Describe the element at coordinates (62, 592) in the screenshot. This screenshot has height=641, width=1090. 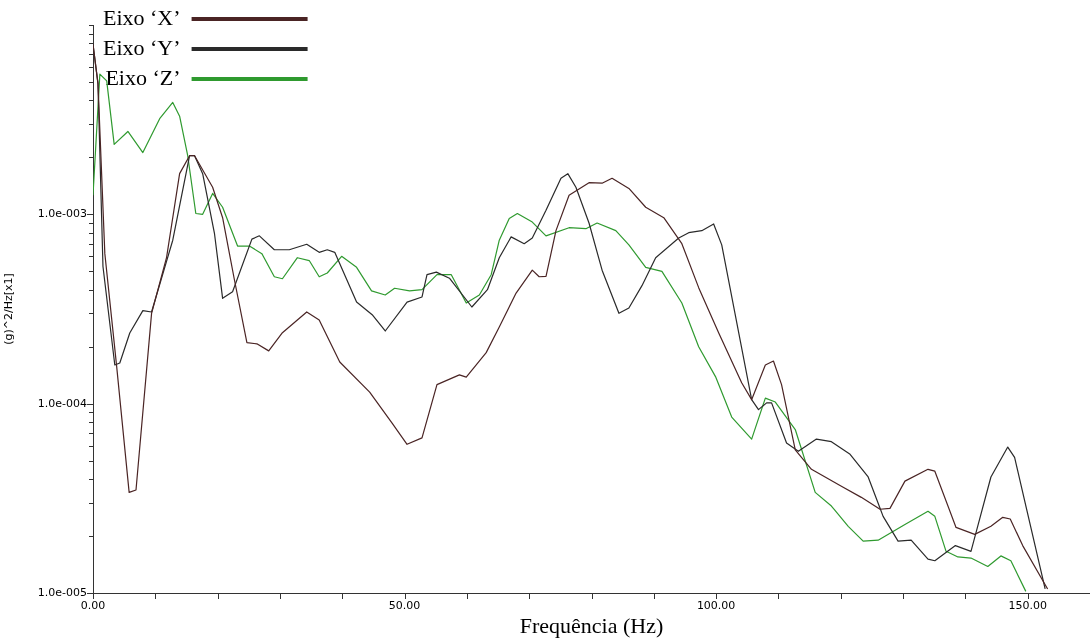
I see `y-tick-label: 1.0e-005` at that location.